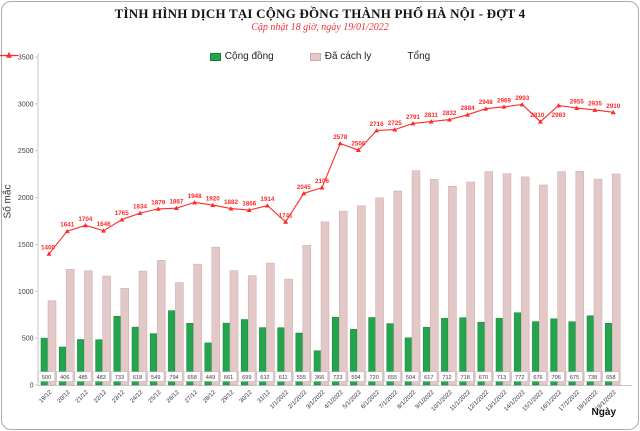  I want to click on svg-text: 723, so click(337, 378).